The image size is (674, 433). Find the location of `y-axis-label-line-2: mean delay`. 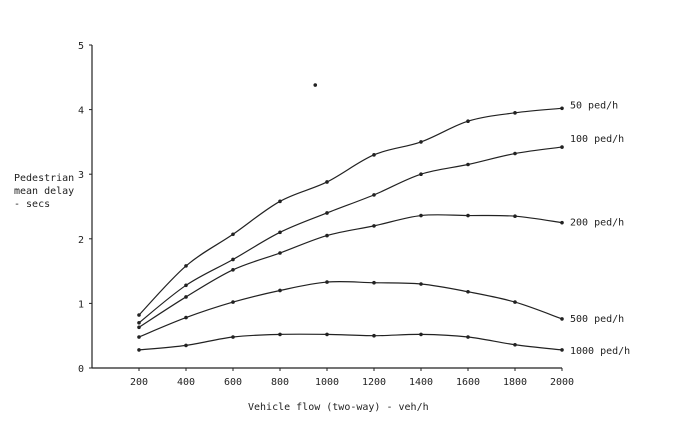

y-axis-label-line-2: mean delay is located at coordinates (44, 191).